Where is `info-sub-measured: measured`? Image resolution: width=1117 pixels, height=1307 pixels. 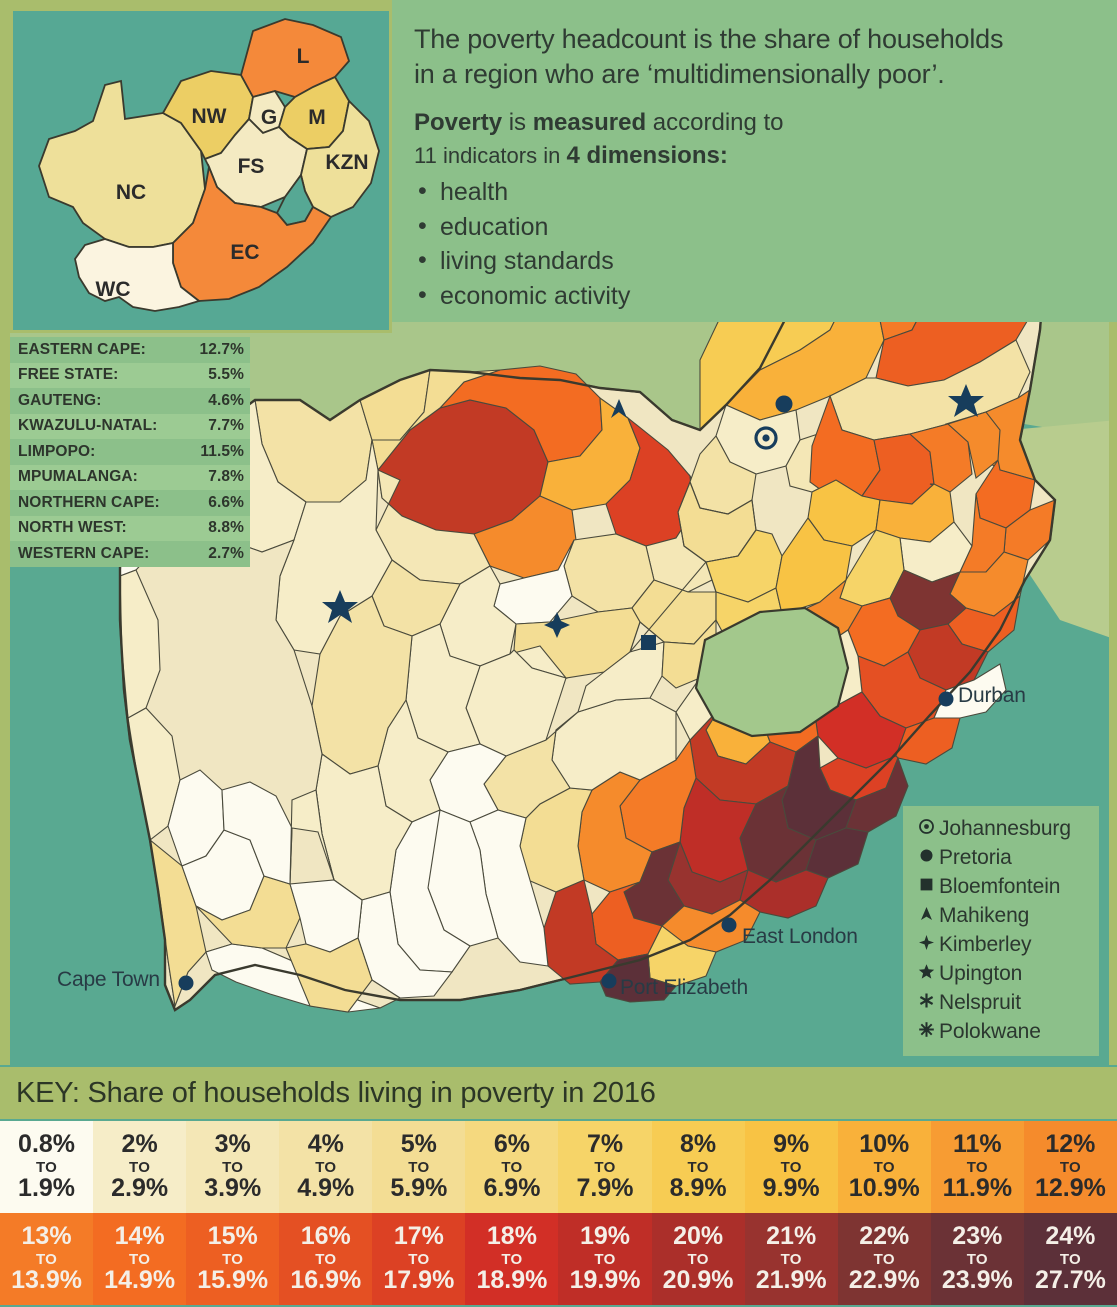 info-sub-measured: measured is located at coordinates (589, 123).